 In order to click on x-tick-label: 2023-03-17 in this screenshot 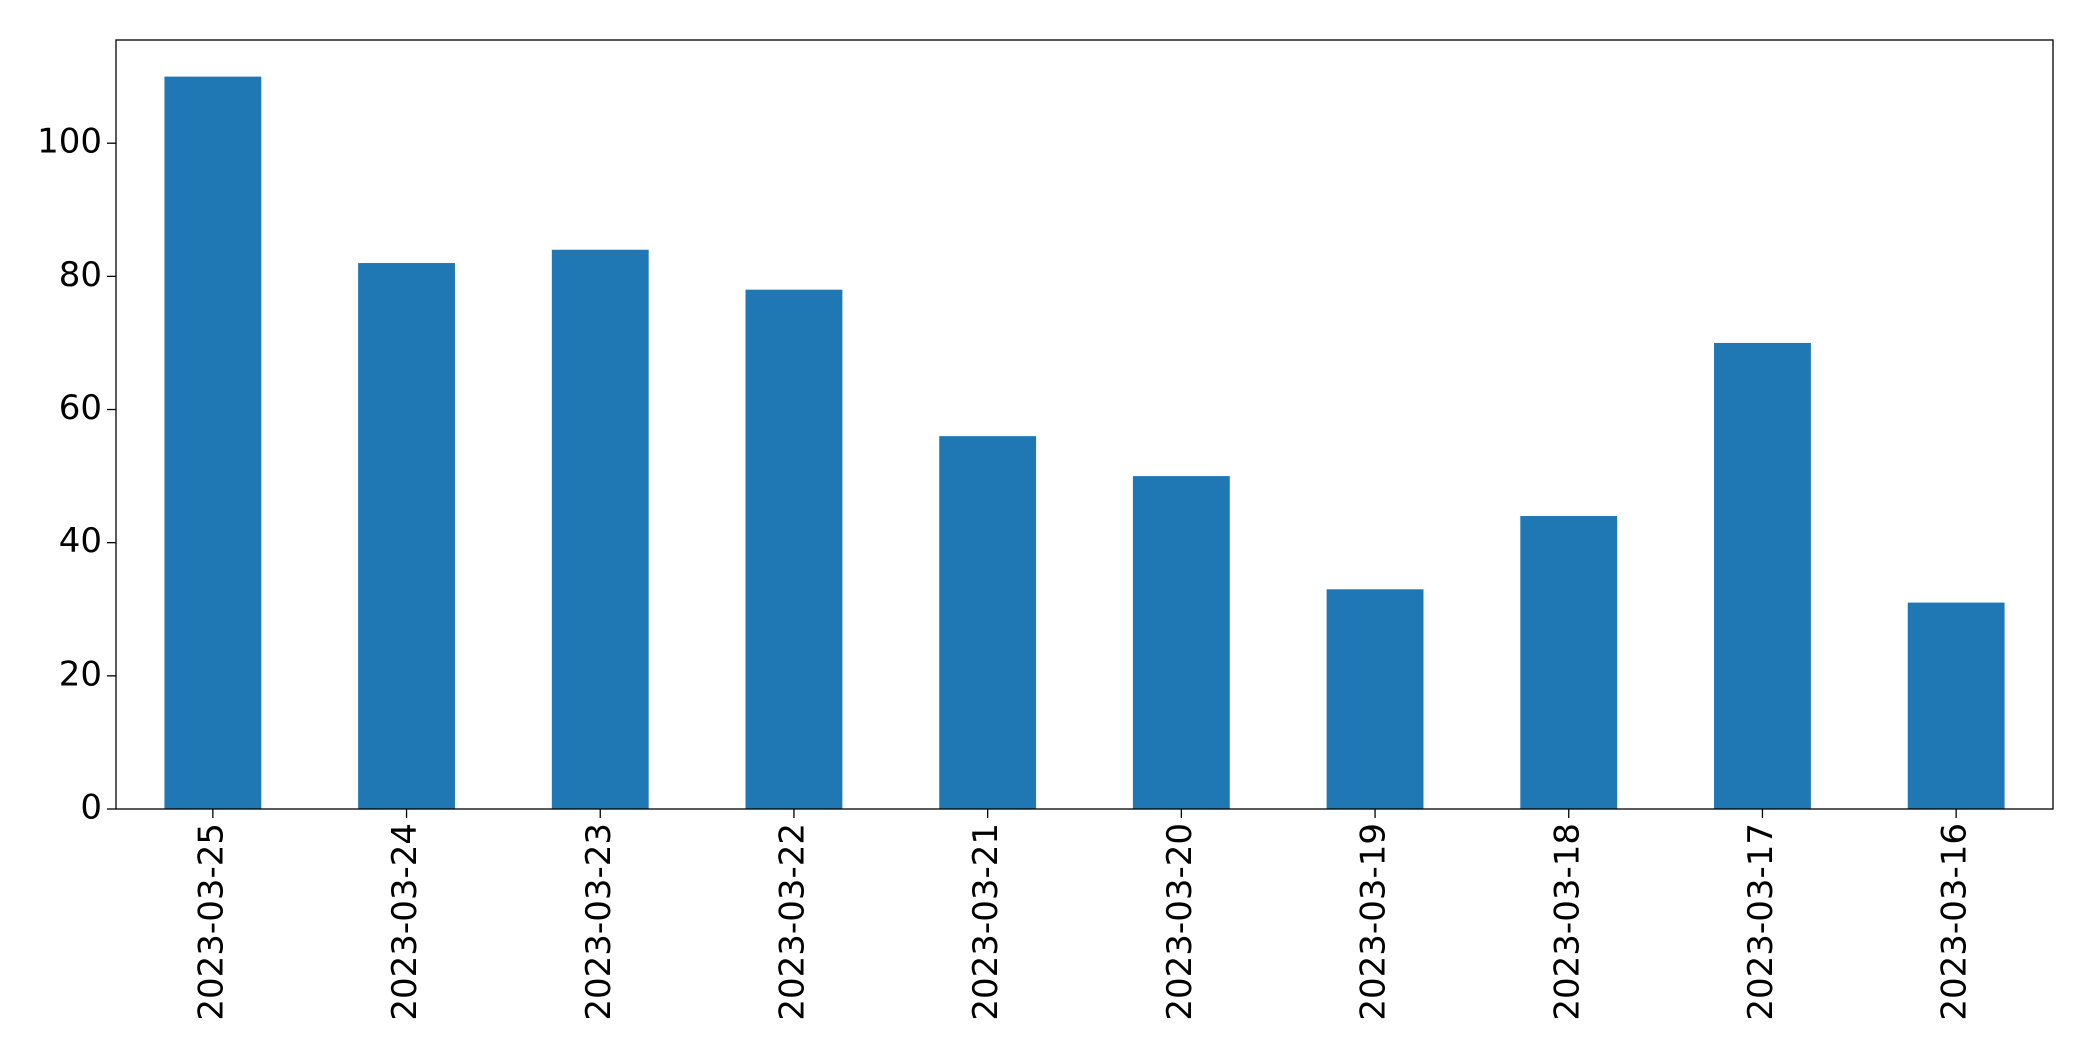, I will do `click(1761, 922)`.